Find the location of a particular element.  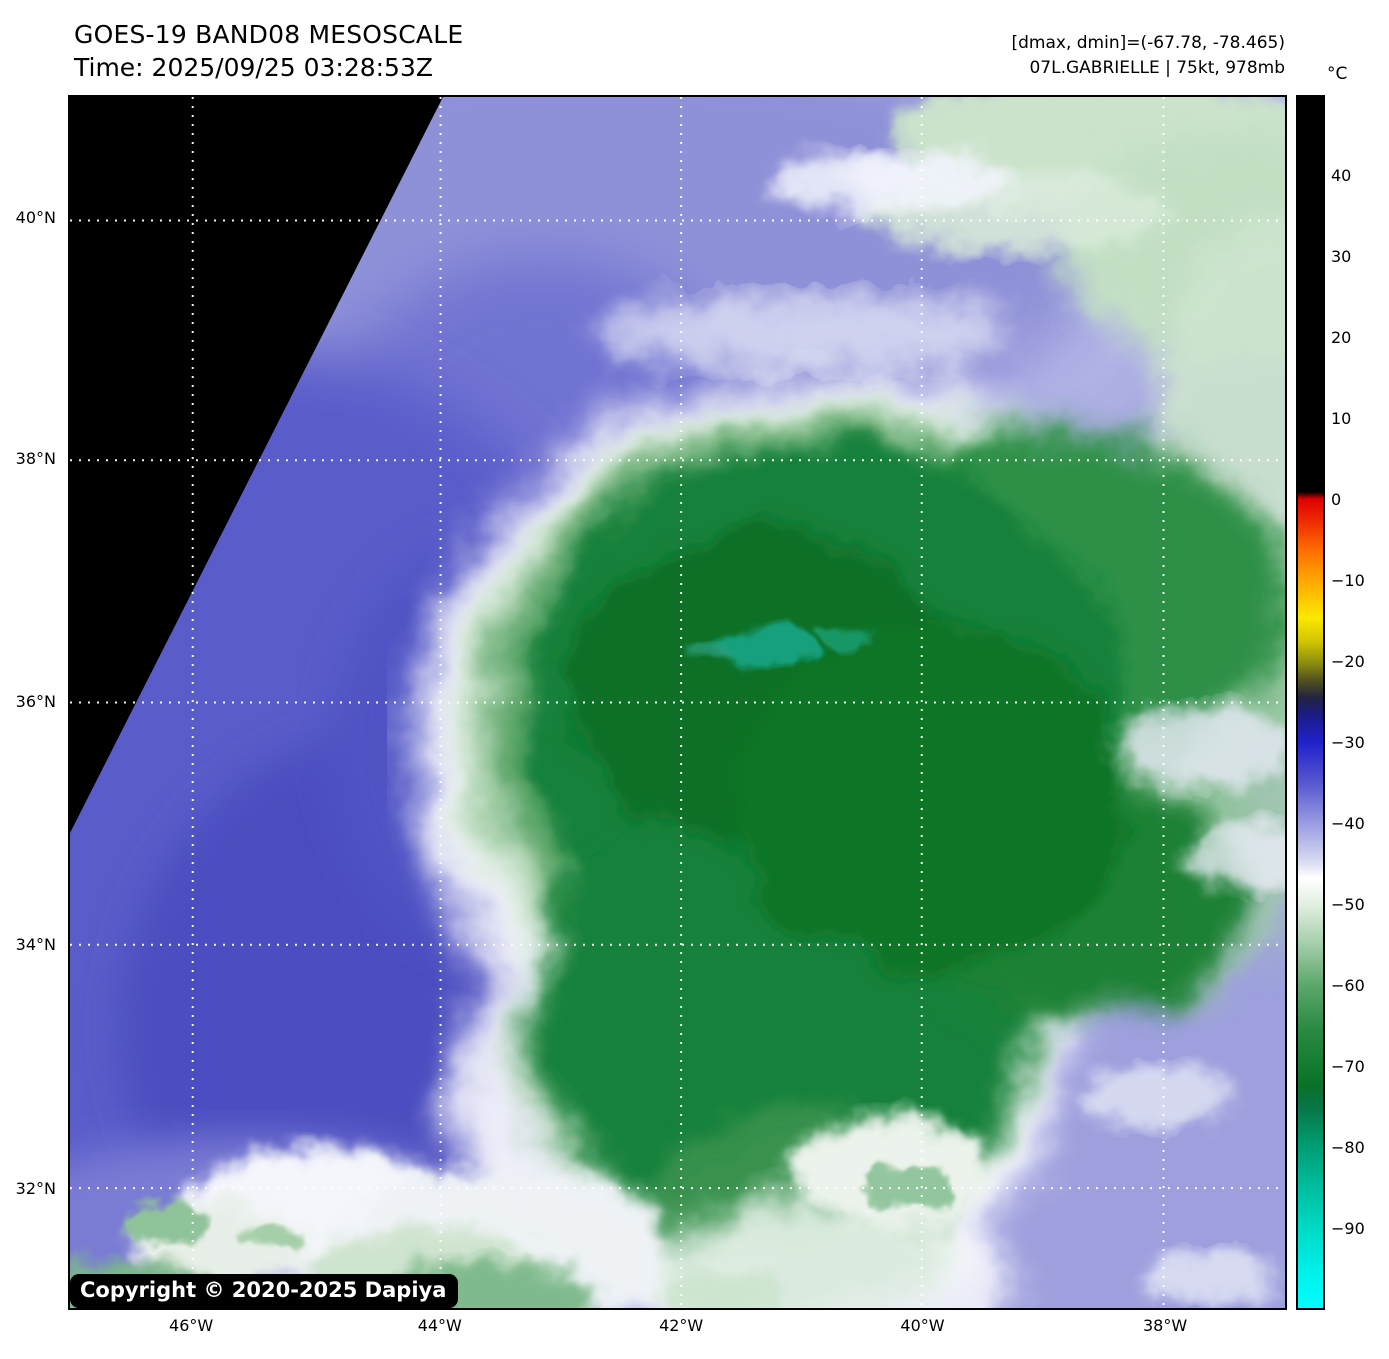

colorbar-tick-label: 20 is located at coordinates (1341, 337).